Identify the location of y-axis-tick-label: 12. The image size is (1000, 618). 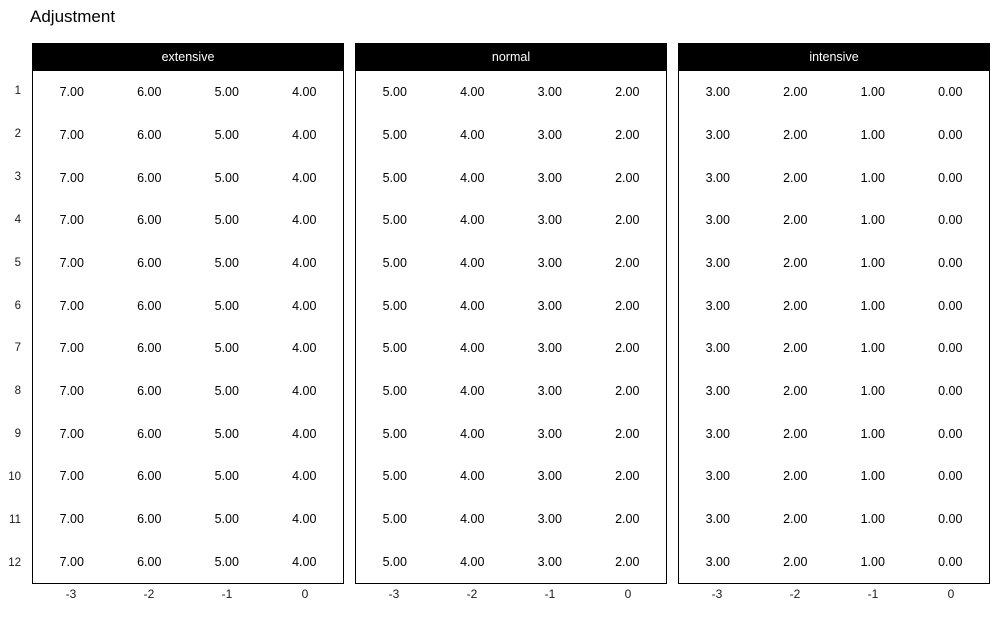
(14, 562).